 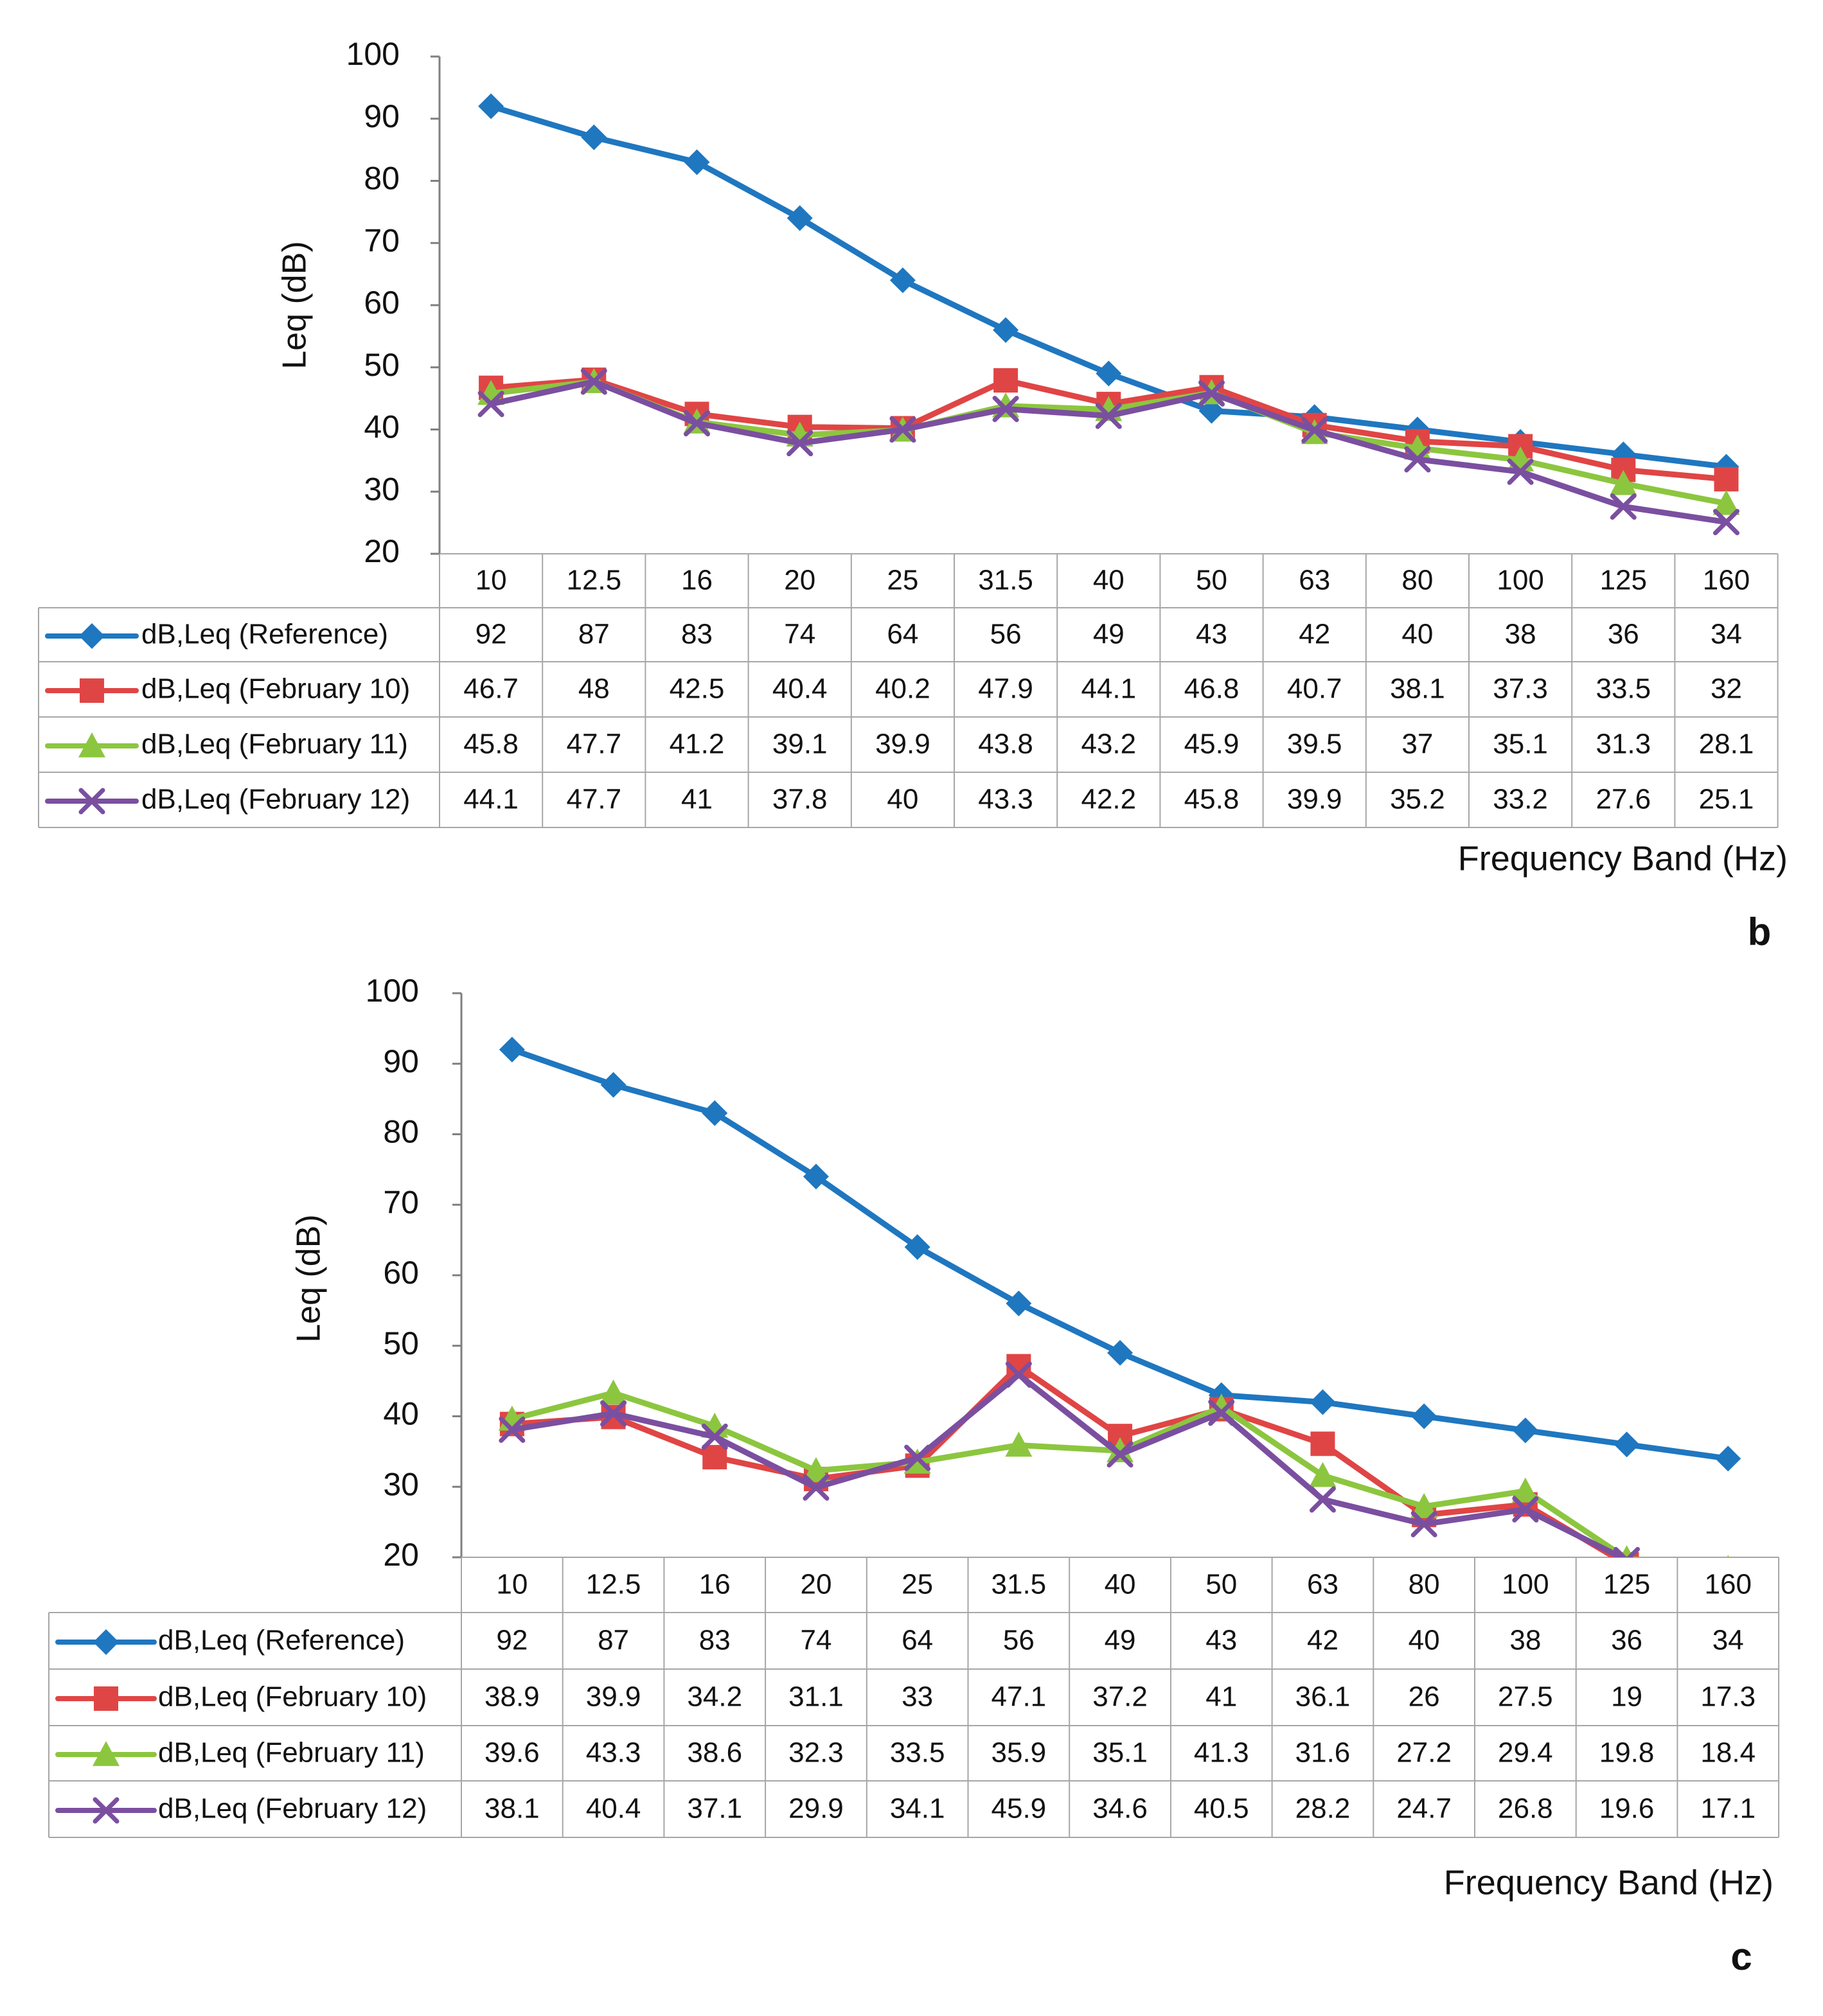 I want to click on chart-b-x-category-label: 12.5, so click(x=593, y=580).